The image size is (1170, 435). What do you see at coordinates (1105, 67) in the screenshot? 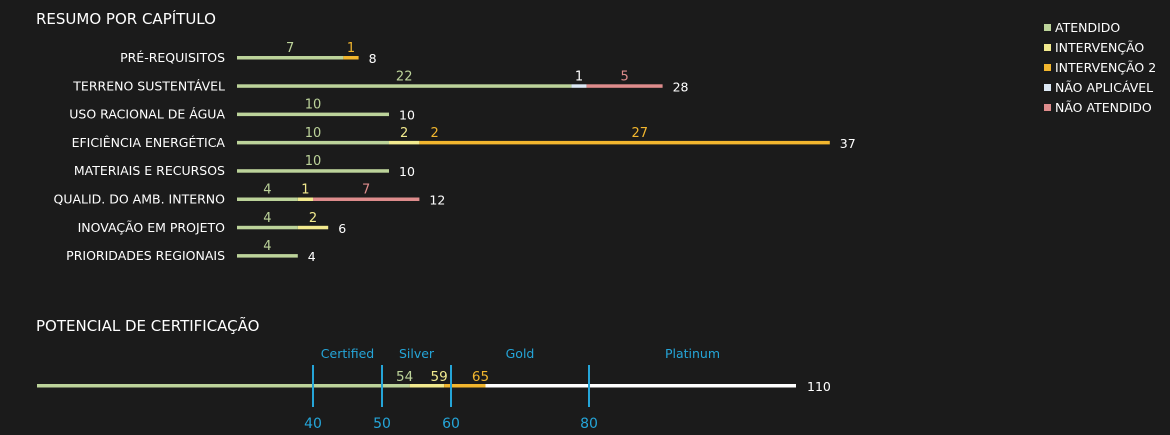
I see `legend-label: INTERVENÇÃO 2` at bounding box center [1105, 67].